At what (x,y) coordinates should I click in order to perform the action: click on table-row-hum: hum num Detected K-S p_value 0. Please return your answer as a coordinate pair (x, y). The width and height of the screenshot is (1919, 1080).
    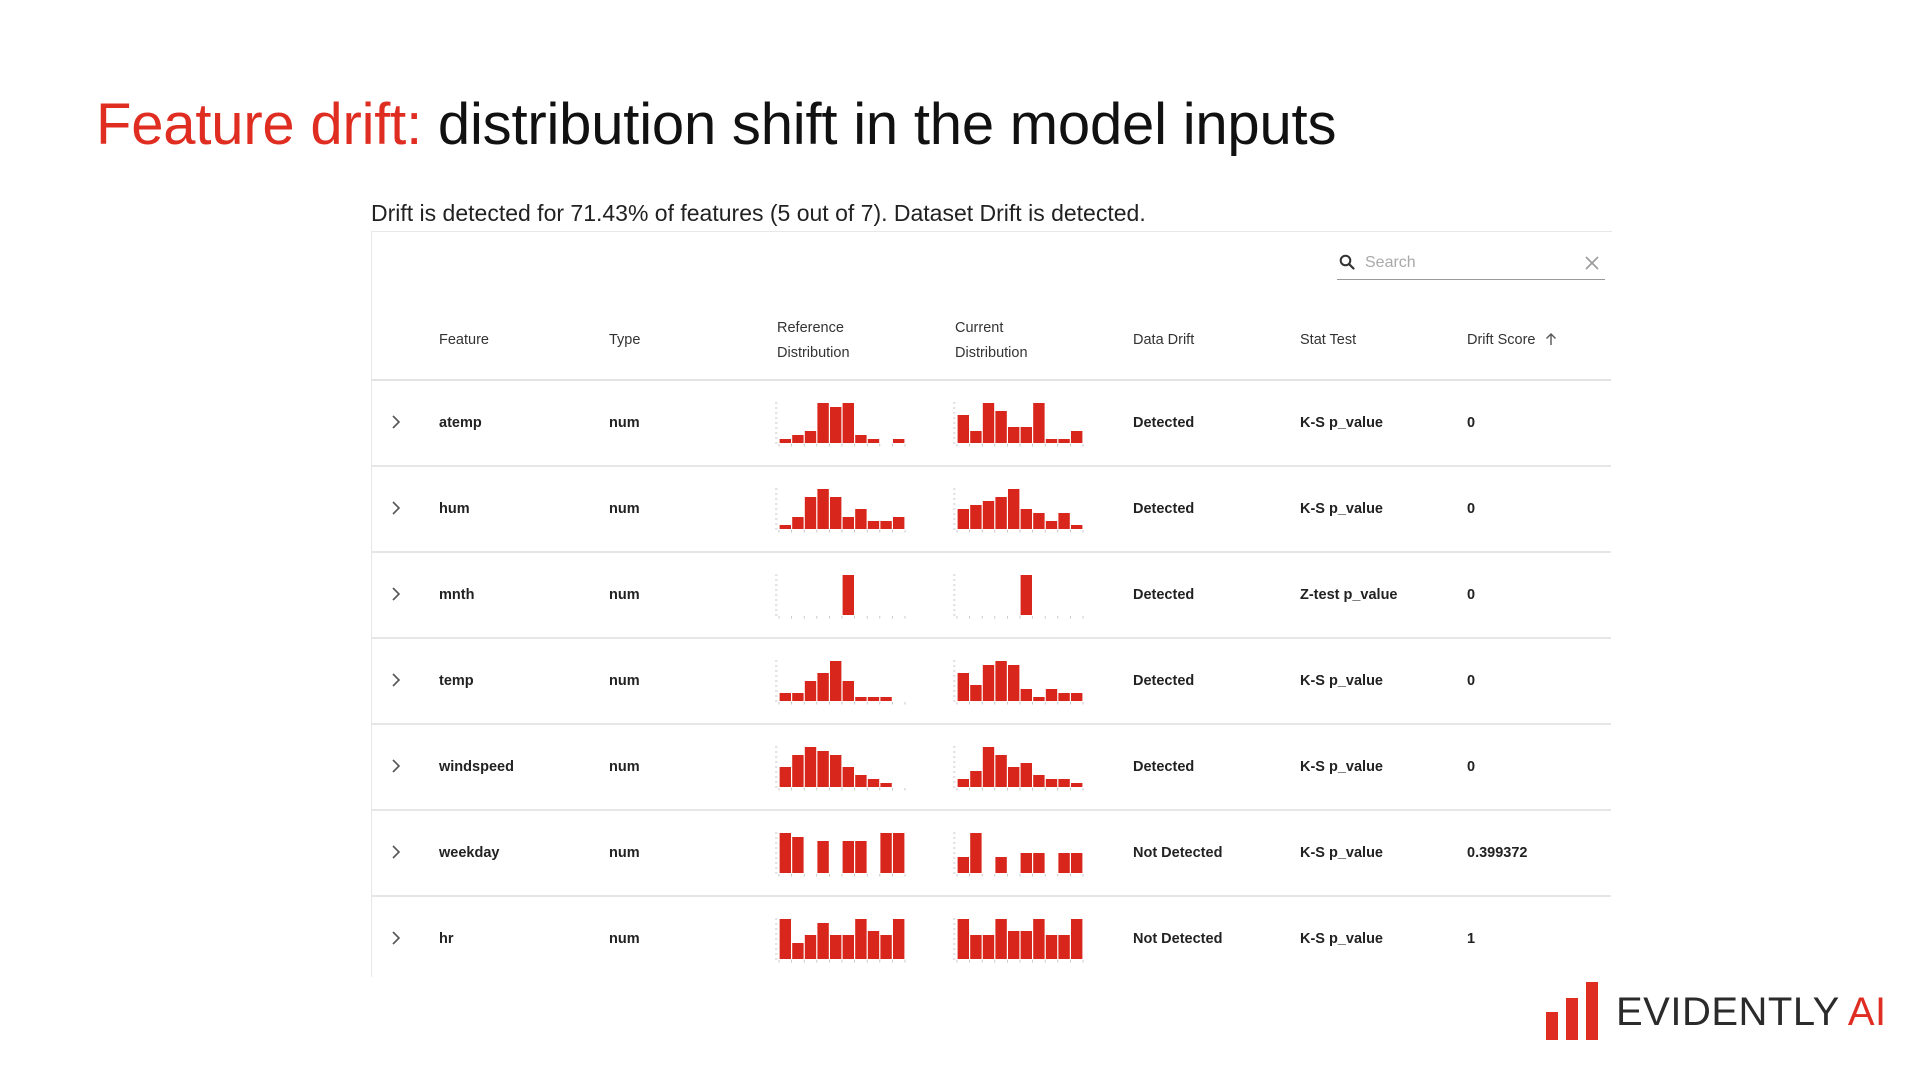
    Looking at the image, I should click on (991, 510).